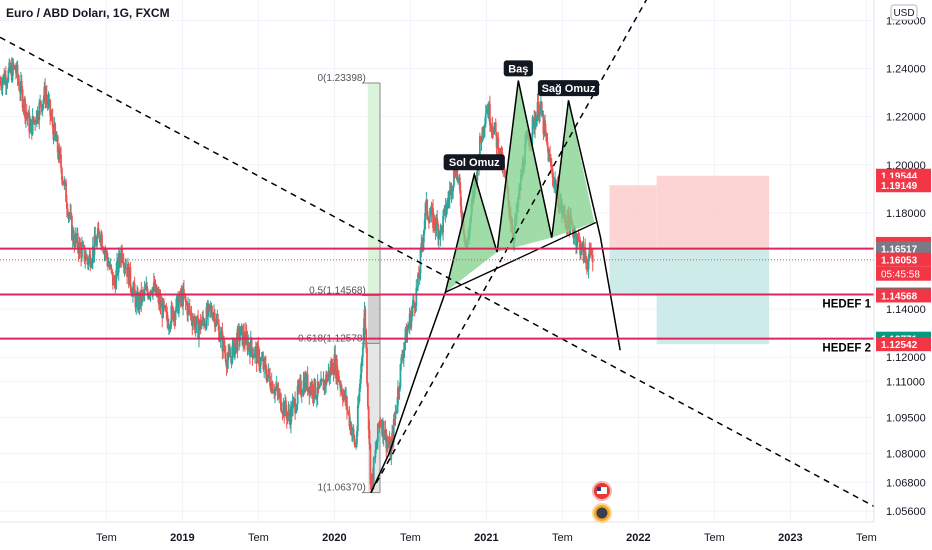  What do you see at coordinates (410, 538) in the screenshot?
I see `time-tick-label: Tem` at bounding box center [410, 538].